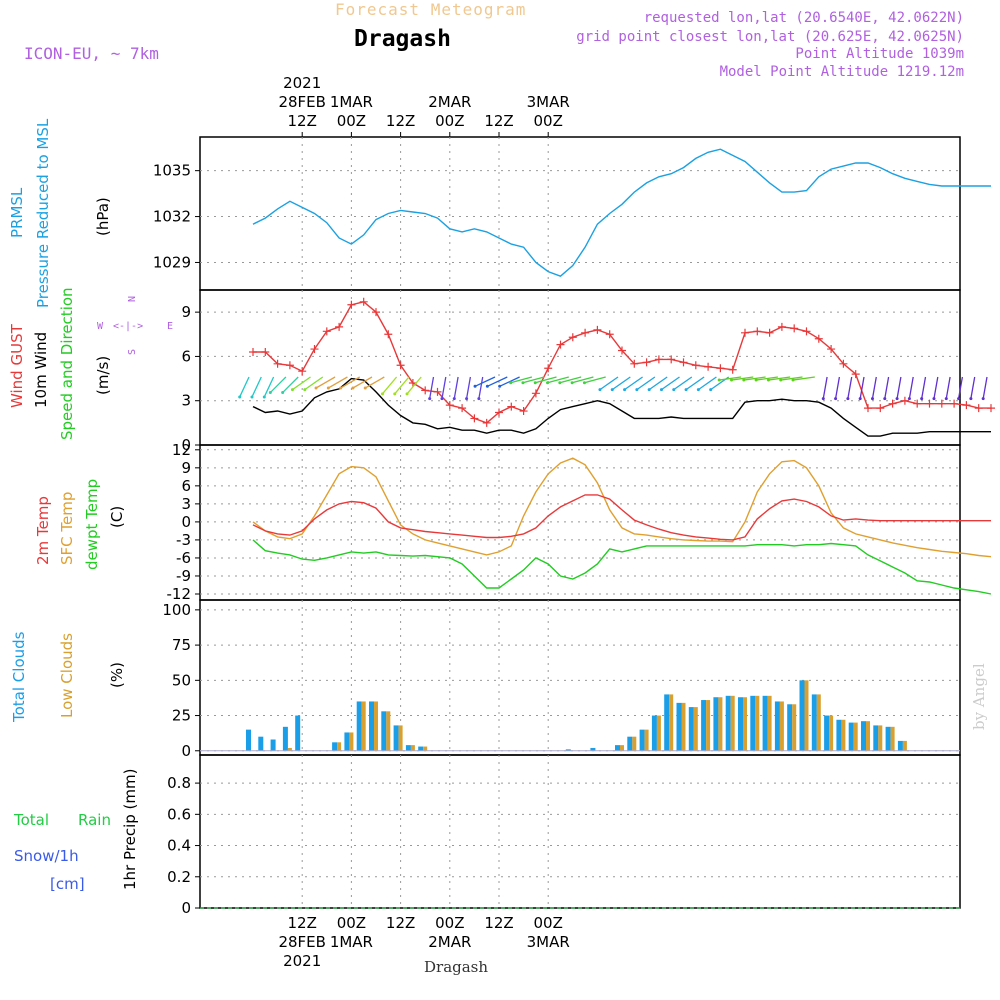 Image resolution: width=1000 pixels, height=1000 pixels. Describe the element at coordinates (181, 716) in the screenshot. I see `y-tick-label: 25` at that location.